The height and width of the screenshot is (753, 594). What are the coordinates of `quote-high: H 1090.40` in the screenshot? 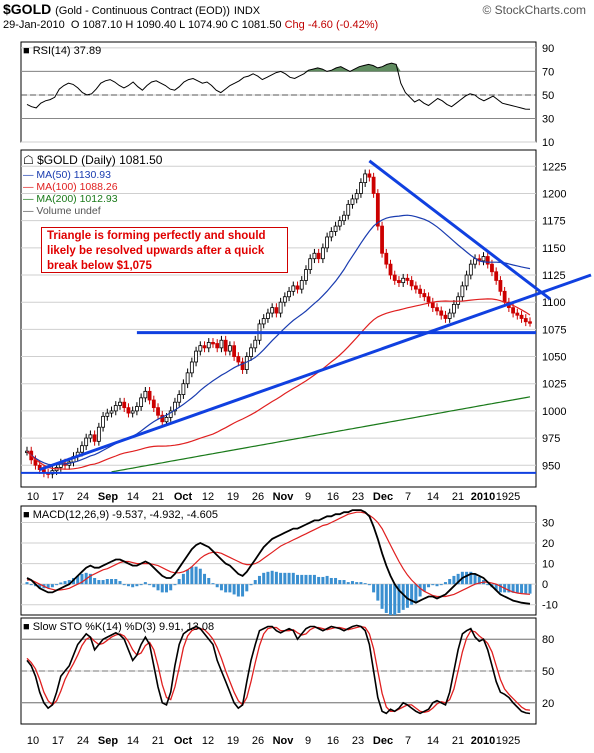 It's located at (151, 25).